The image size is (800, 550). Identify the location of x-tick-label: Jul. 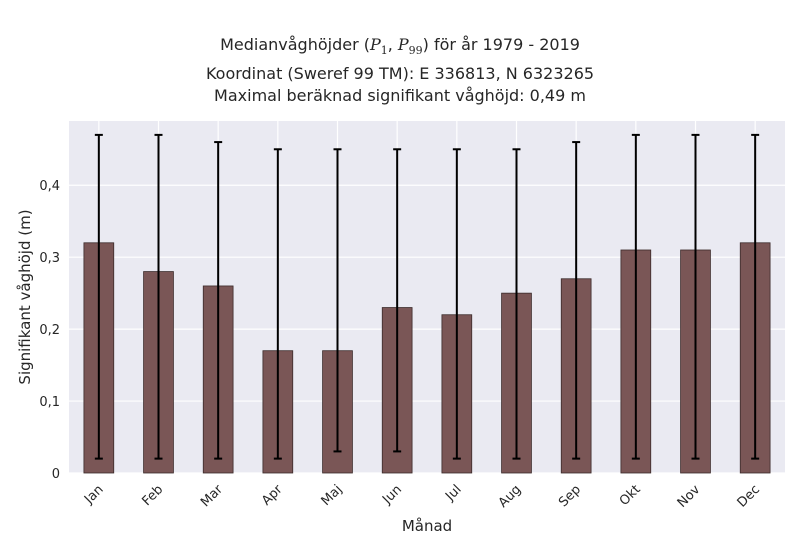
(453, 493).